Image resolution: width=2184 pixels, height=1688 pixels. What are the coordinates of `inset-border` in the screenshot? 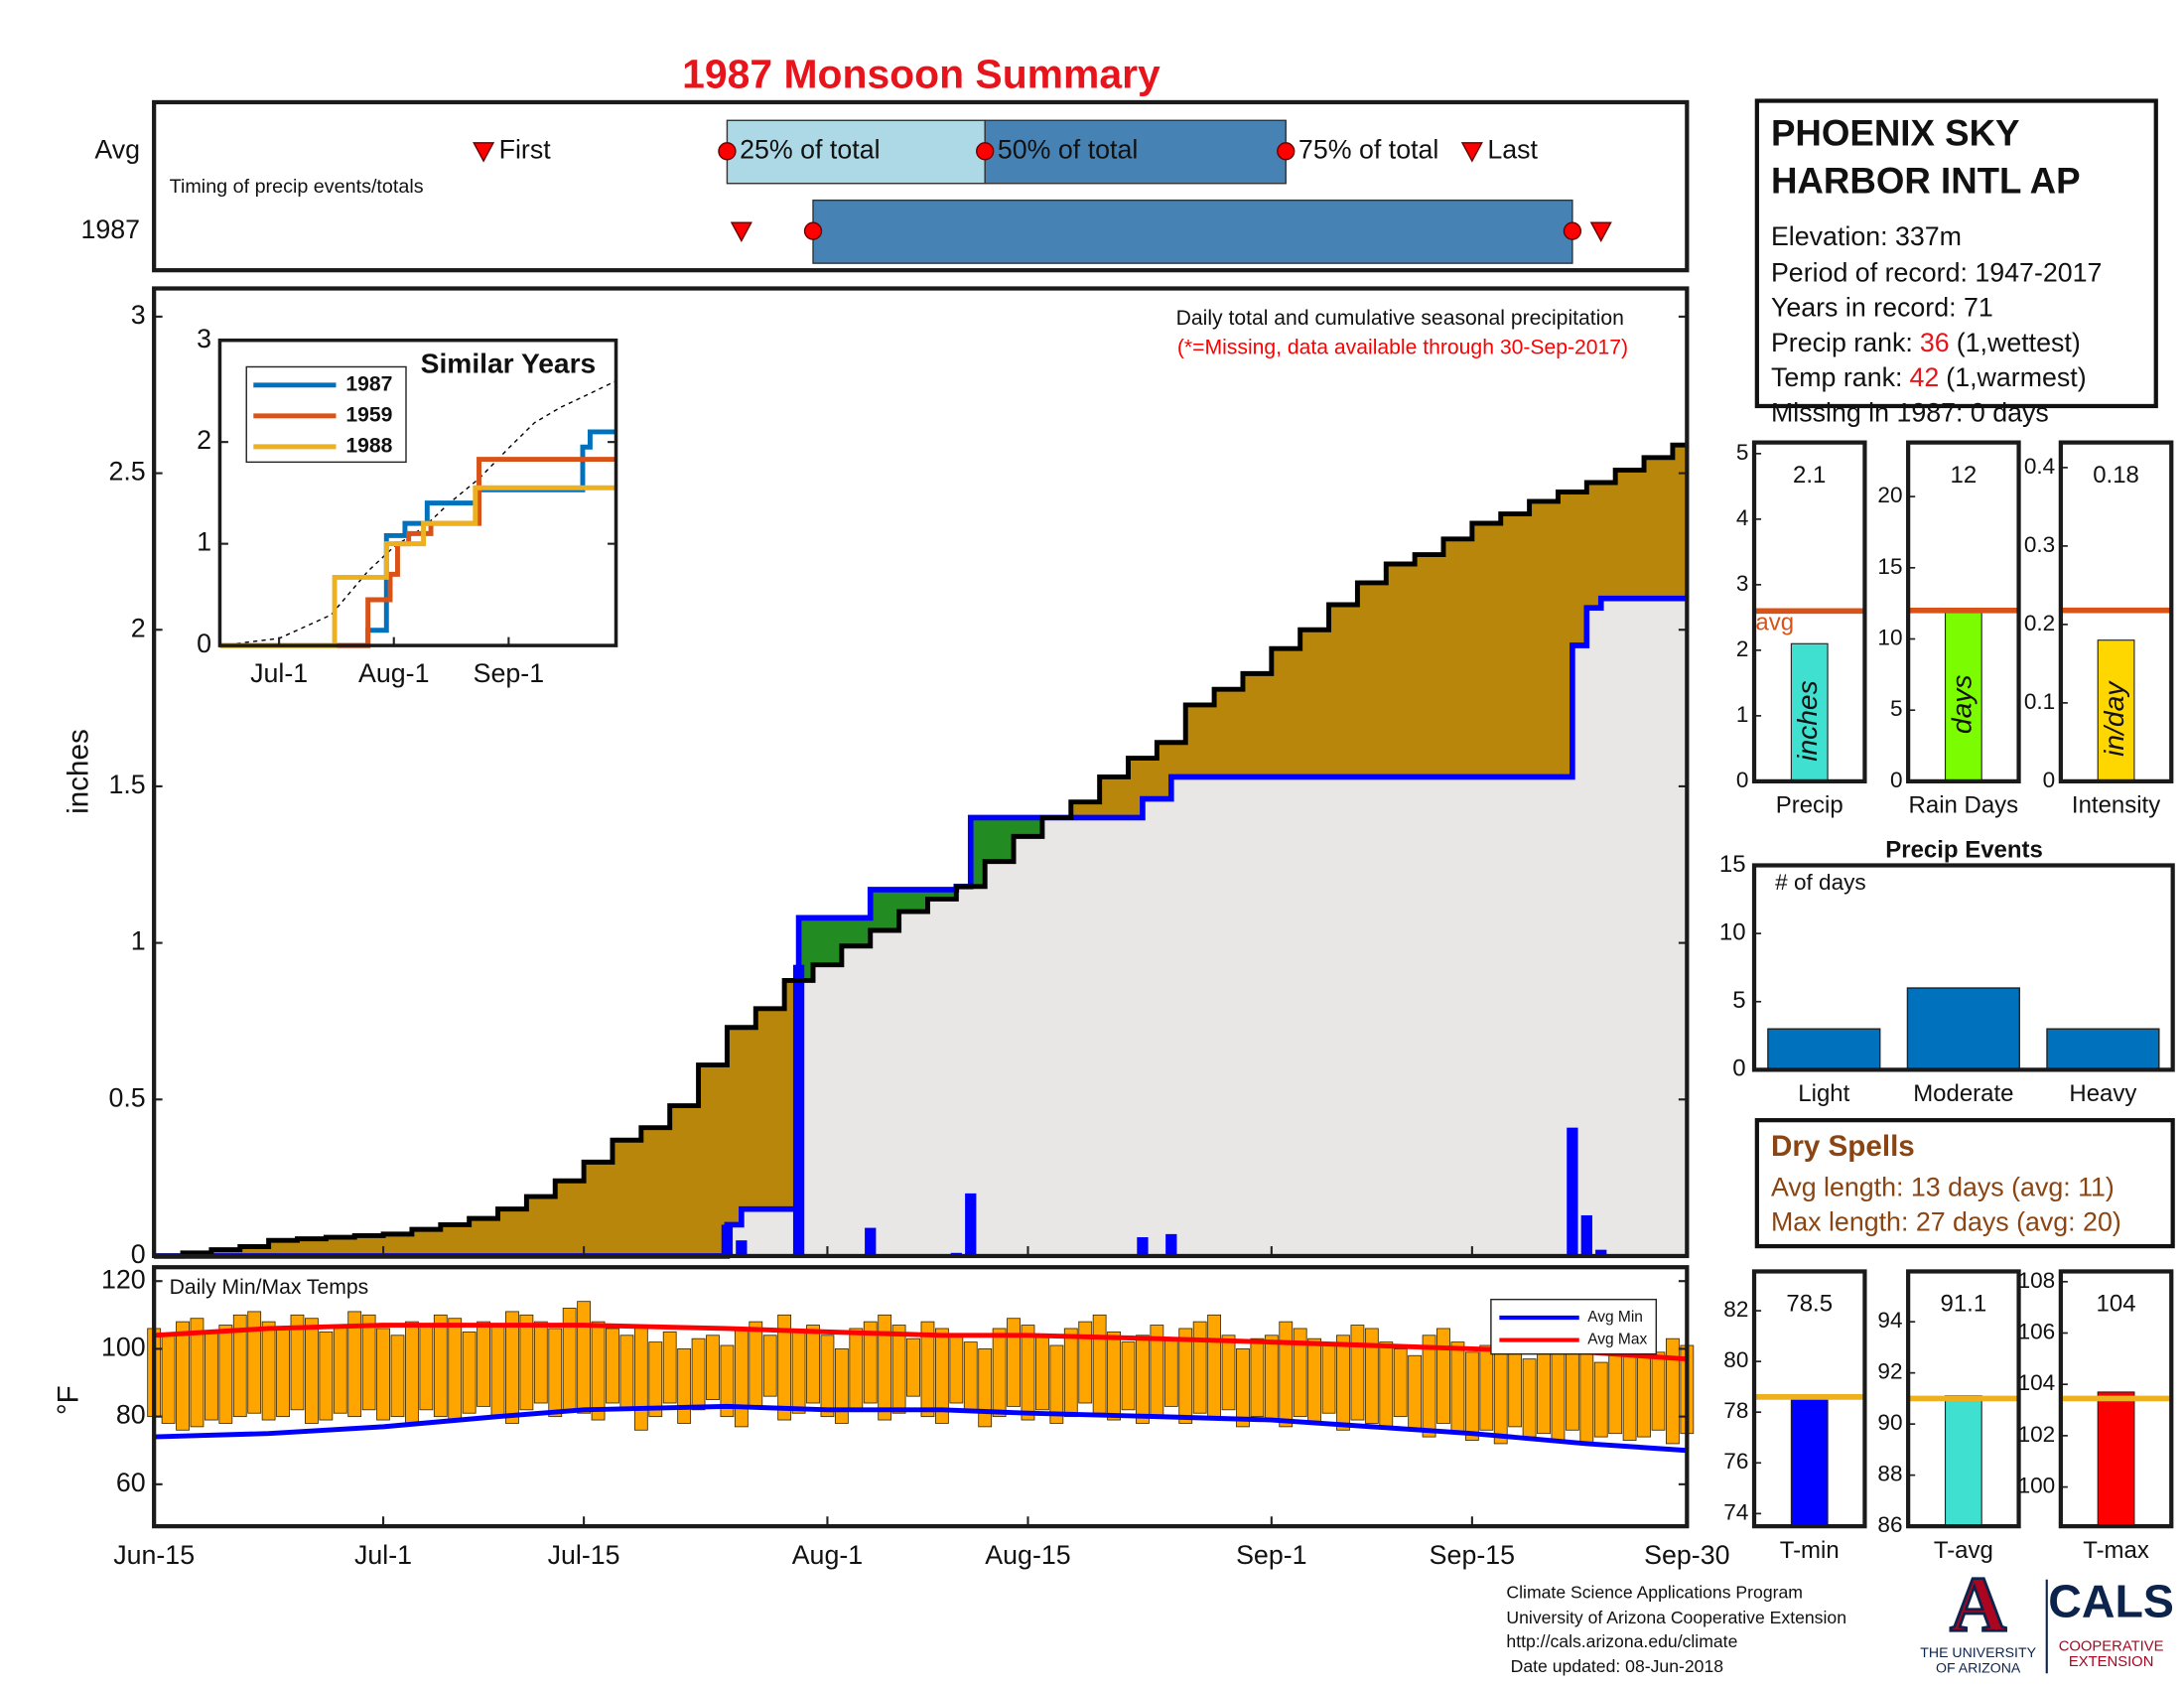 It's located at (417, 492).